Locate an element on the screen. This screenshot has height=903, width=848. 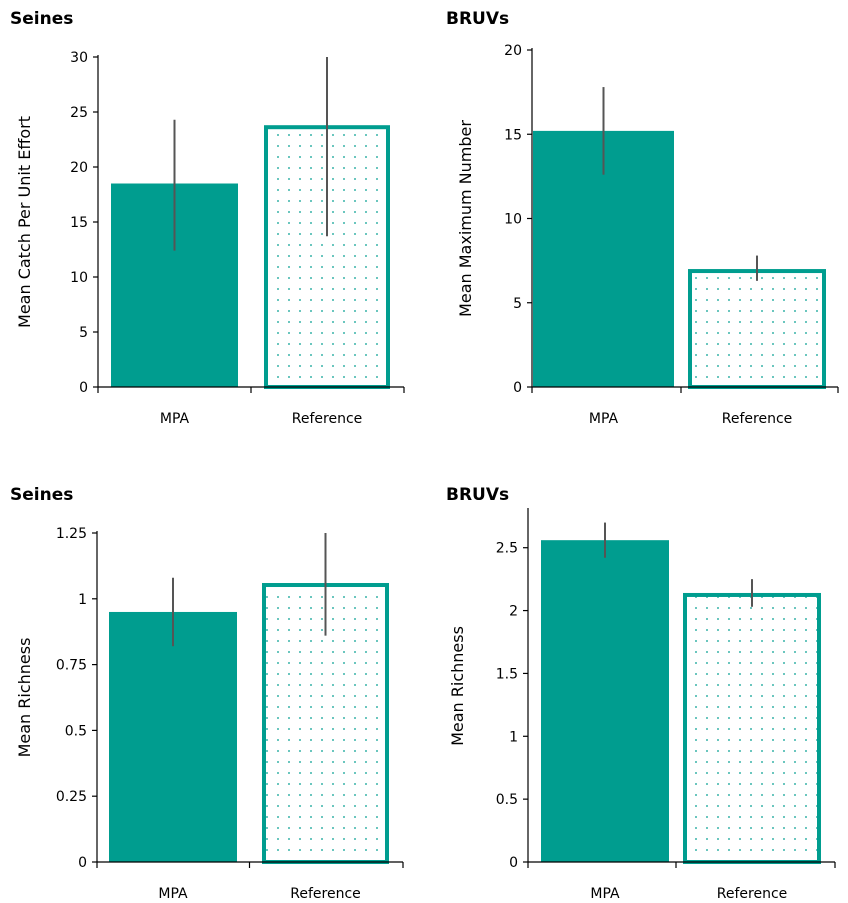
y-tick-label: 1.25 is located at coordinates (71, 534).